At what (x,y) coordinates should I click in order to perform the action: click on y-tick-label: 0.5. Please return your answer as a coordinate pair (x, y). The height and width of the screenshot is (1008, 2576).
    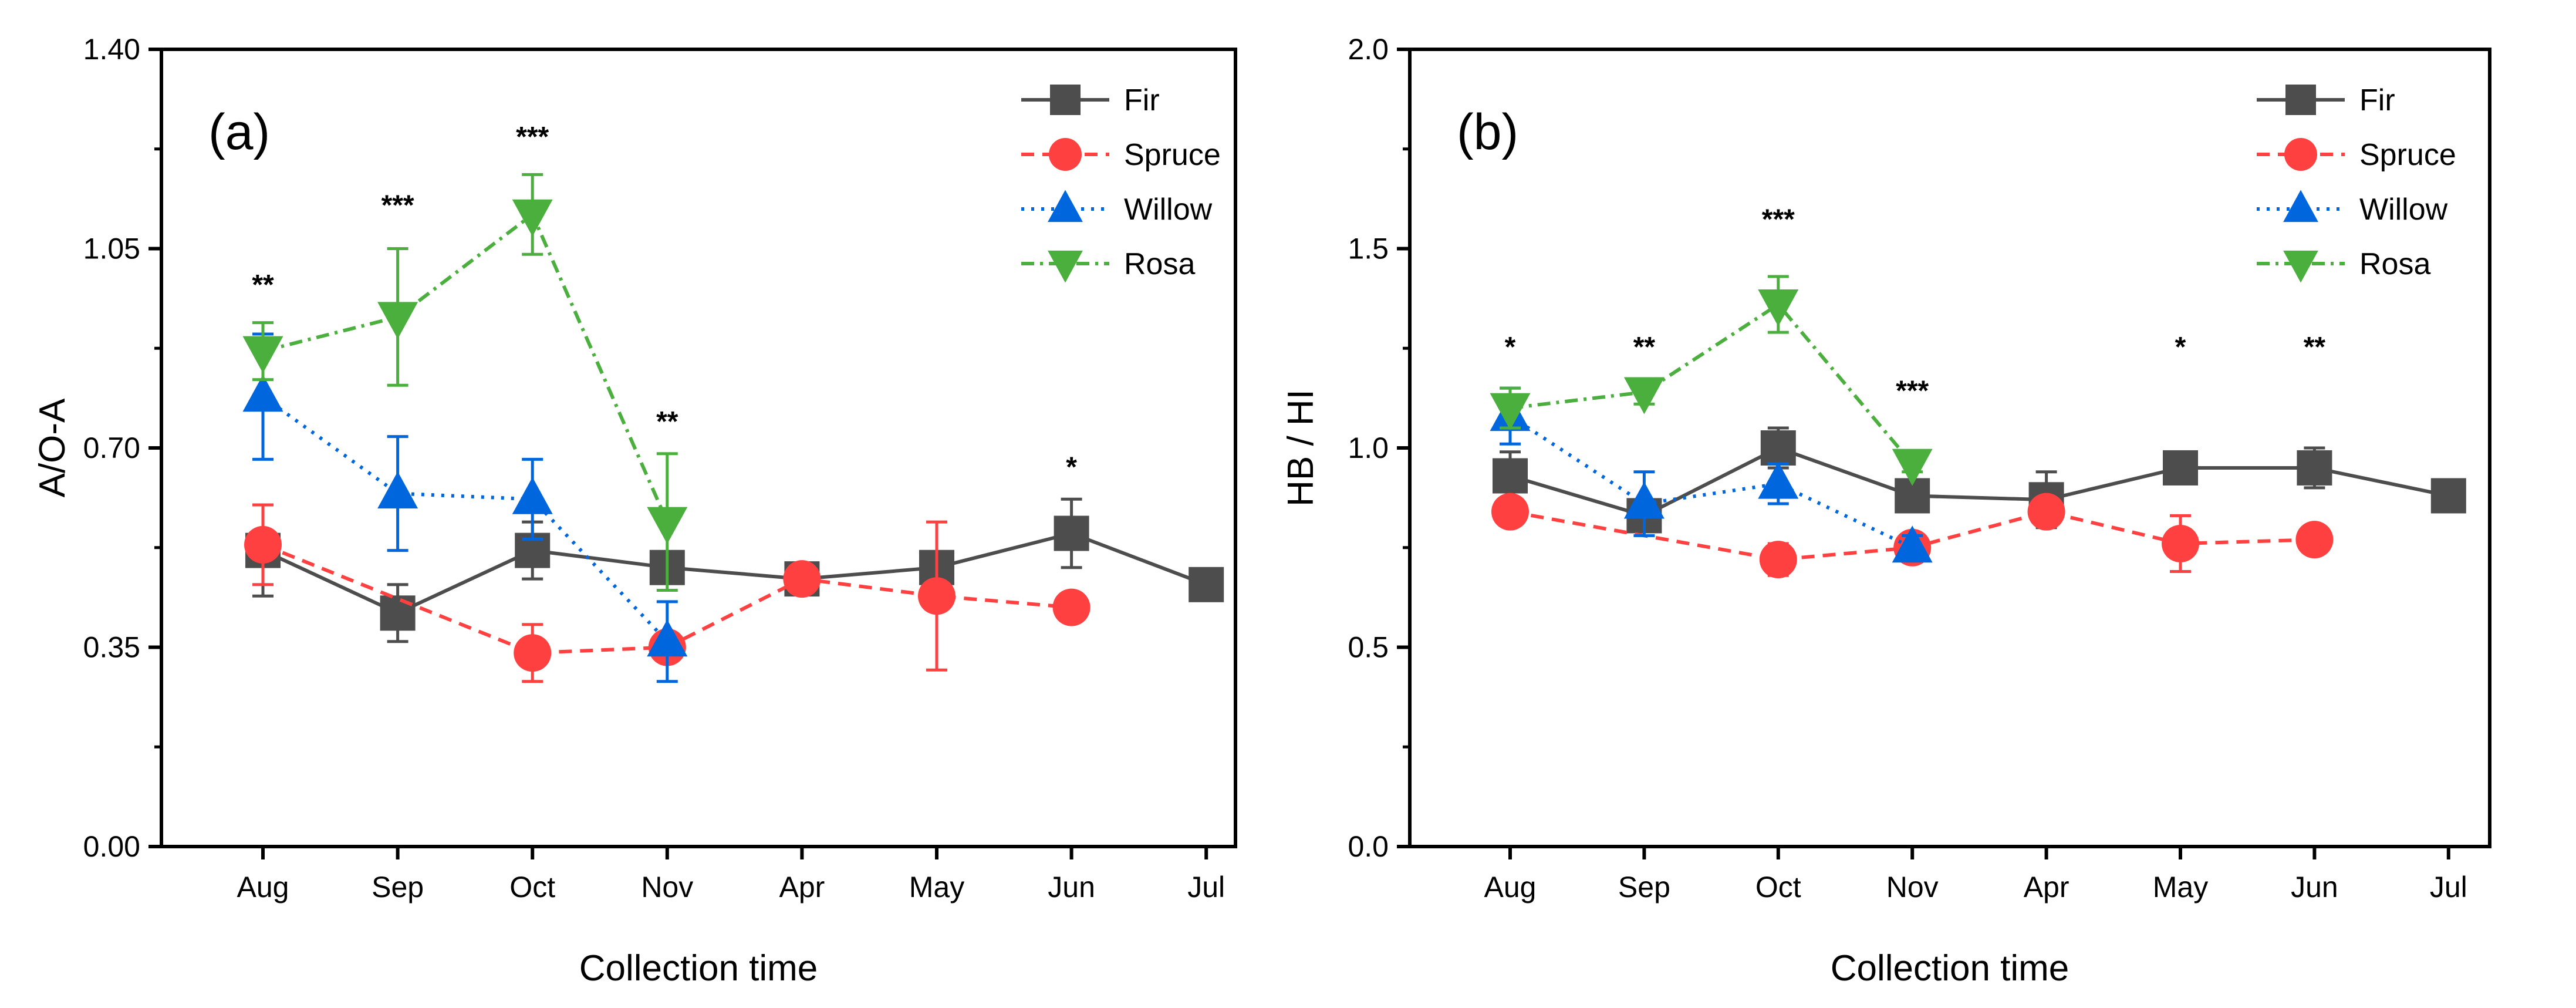
    Looking at the image, I should click on (1368, 648).